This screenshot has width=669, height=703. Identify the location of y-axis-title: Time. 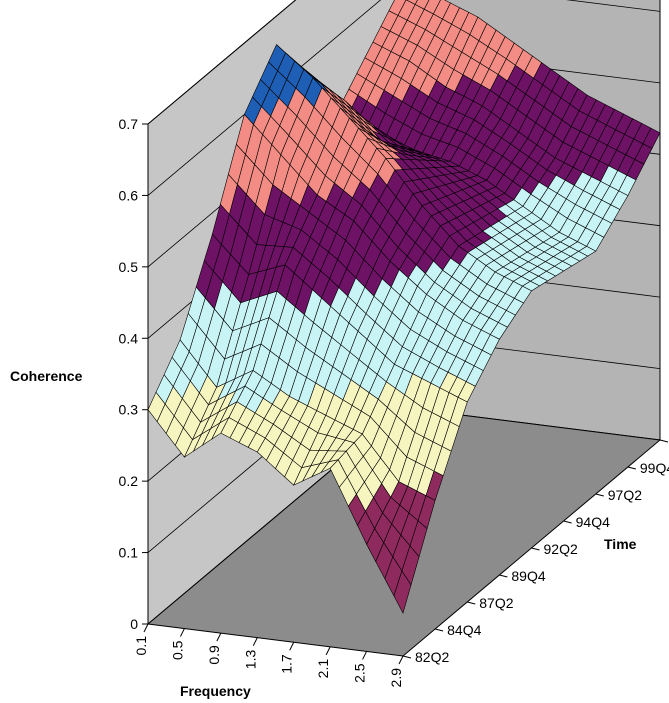
(620, 544).